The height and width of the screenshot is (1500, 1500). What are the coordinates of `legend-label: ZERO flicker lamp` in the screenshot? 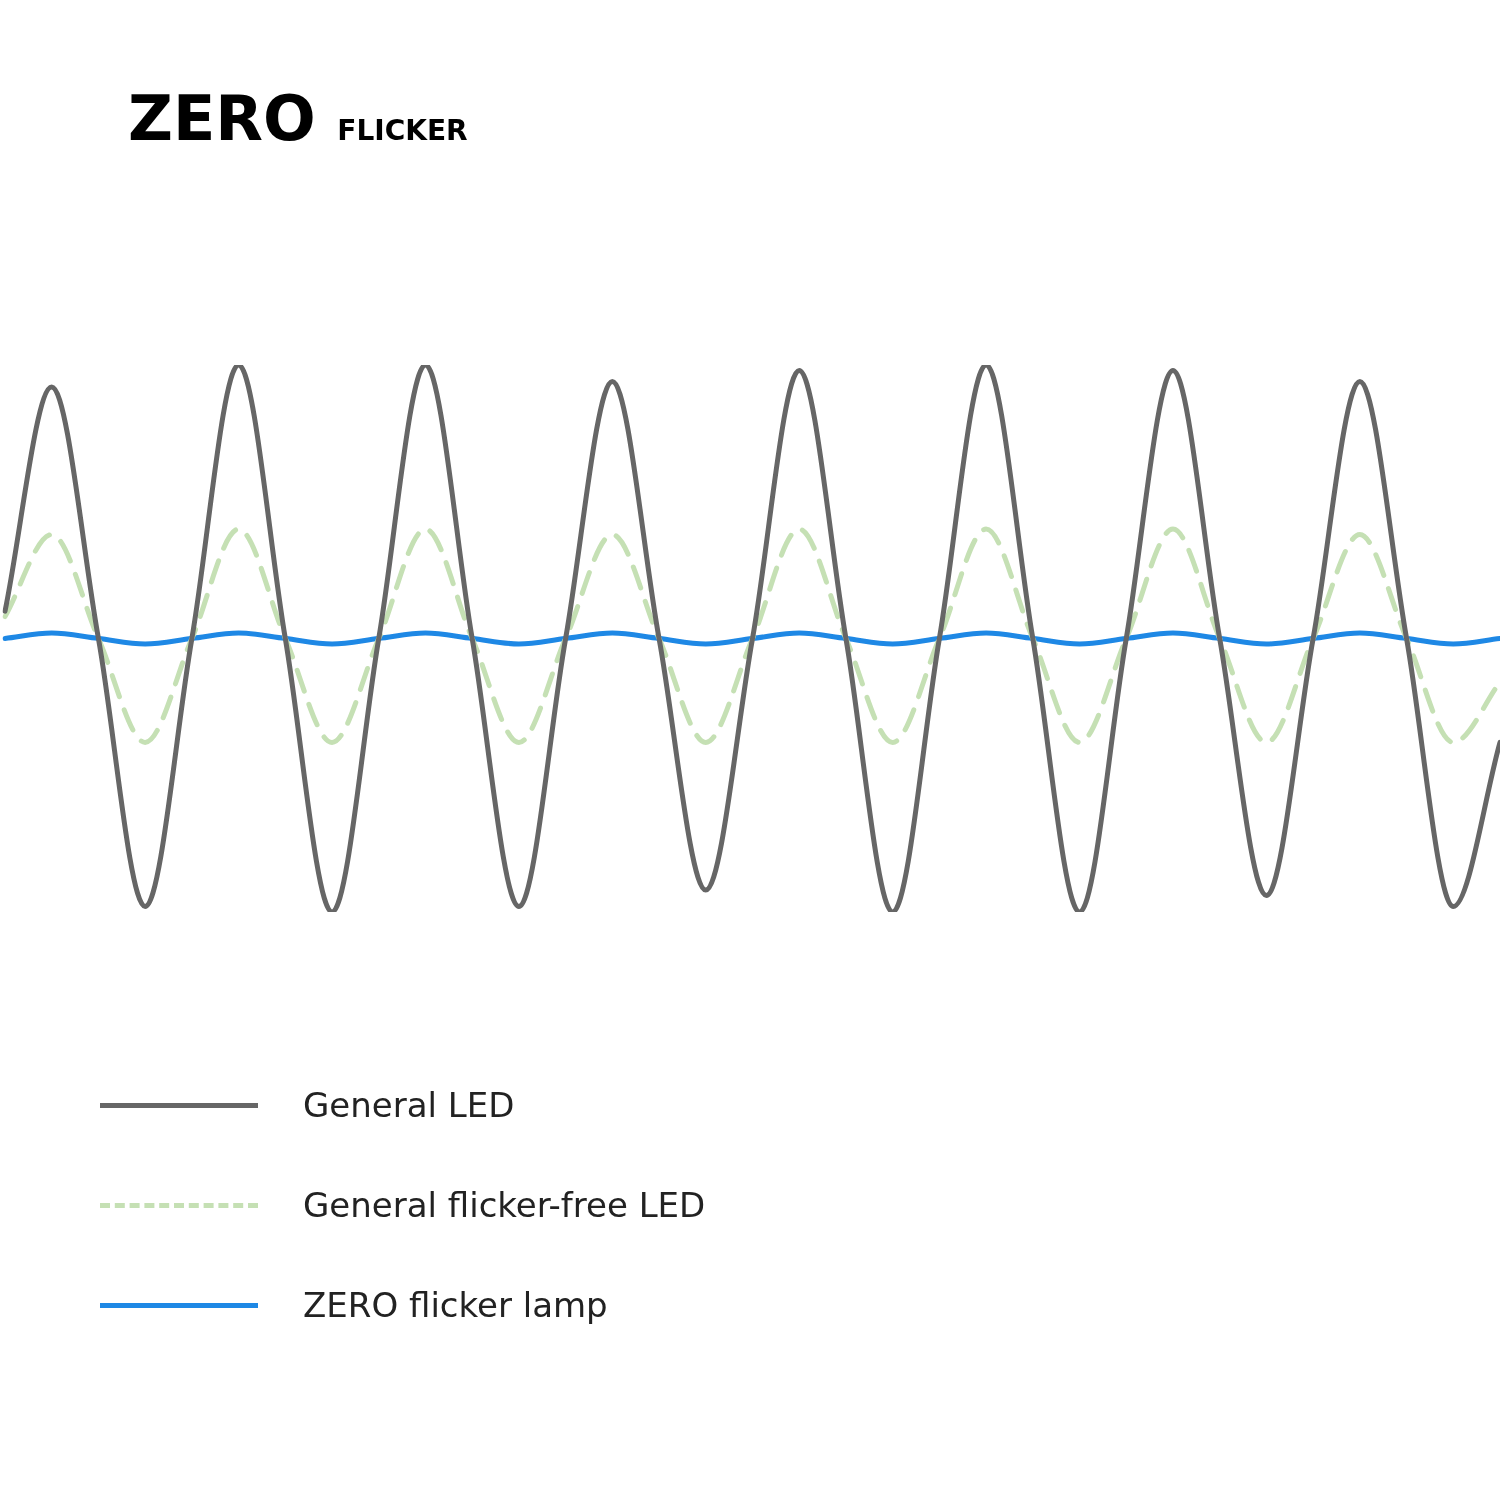 It's located at (455, 1305).